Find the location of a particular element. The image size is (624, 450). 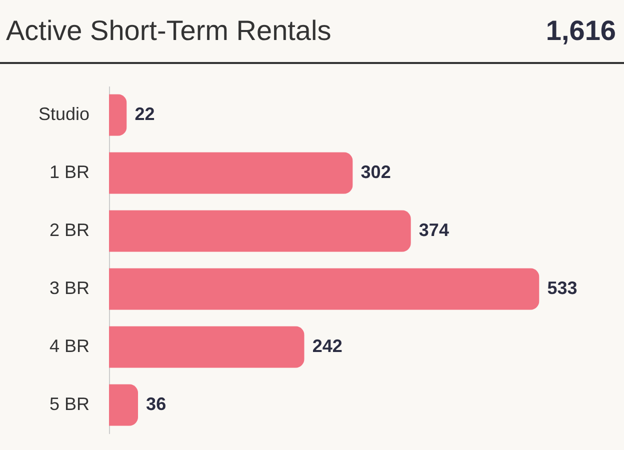

y-tick-label: Studio is located at coordinates (64, 114).